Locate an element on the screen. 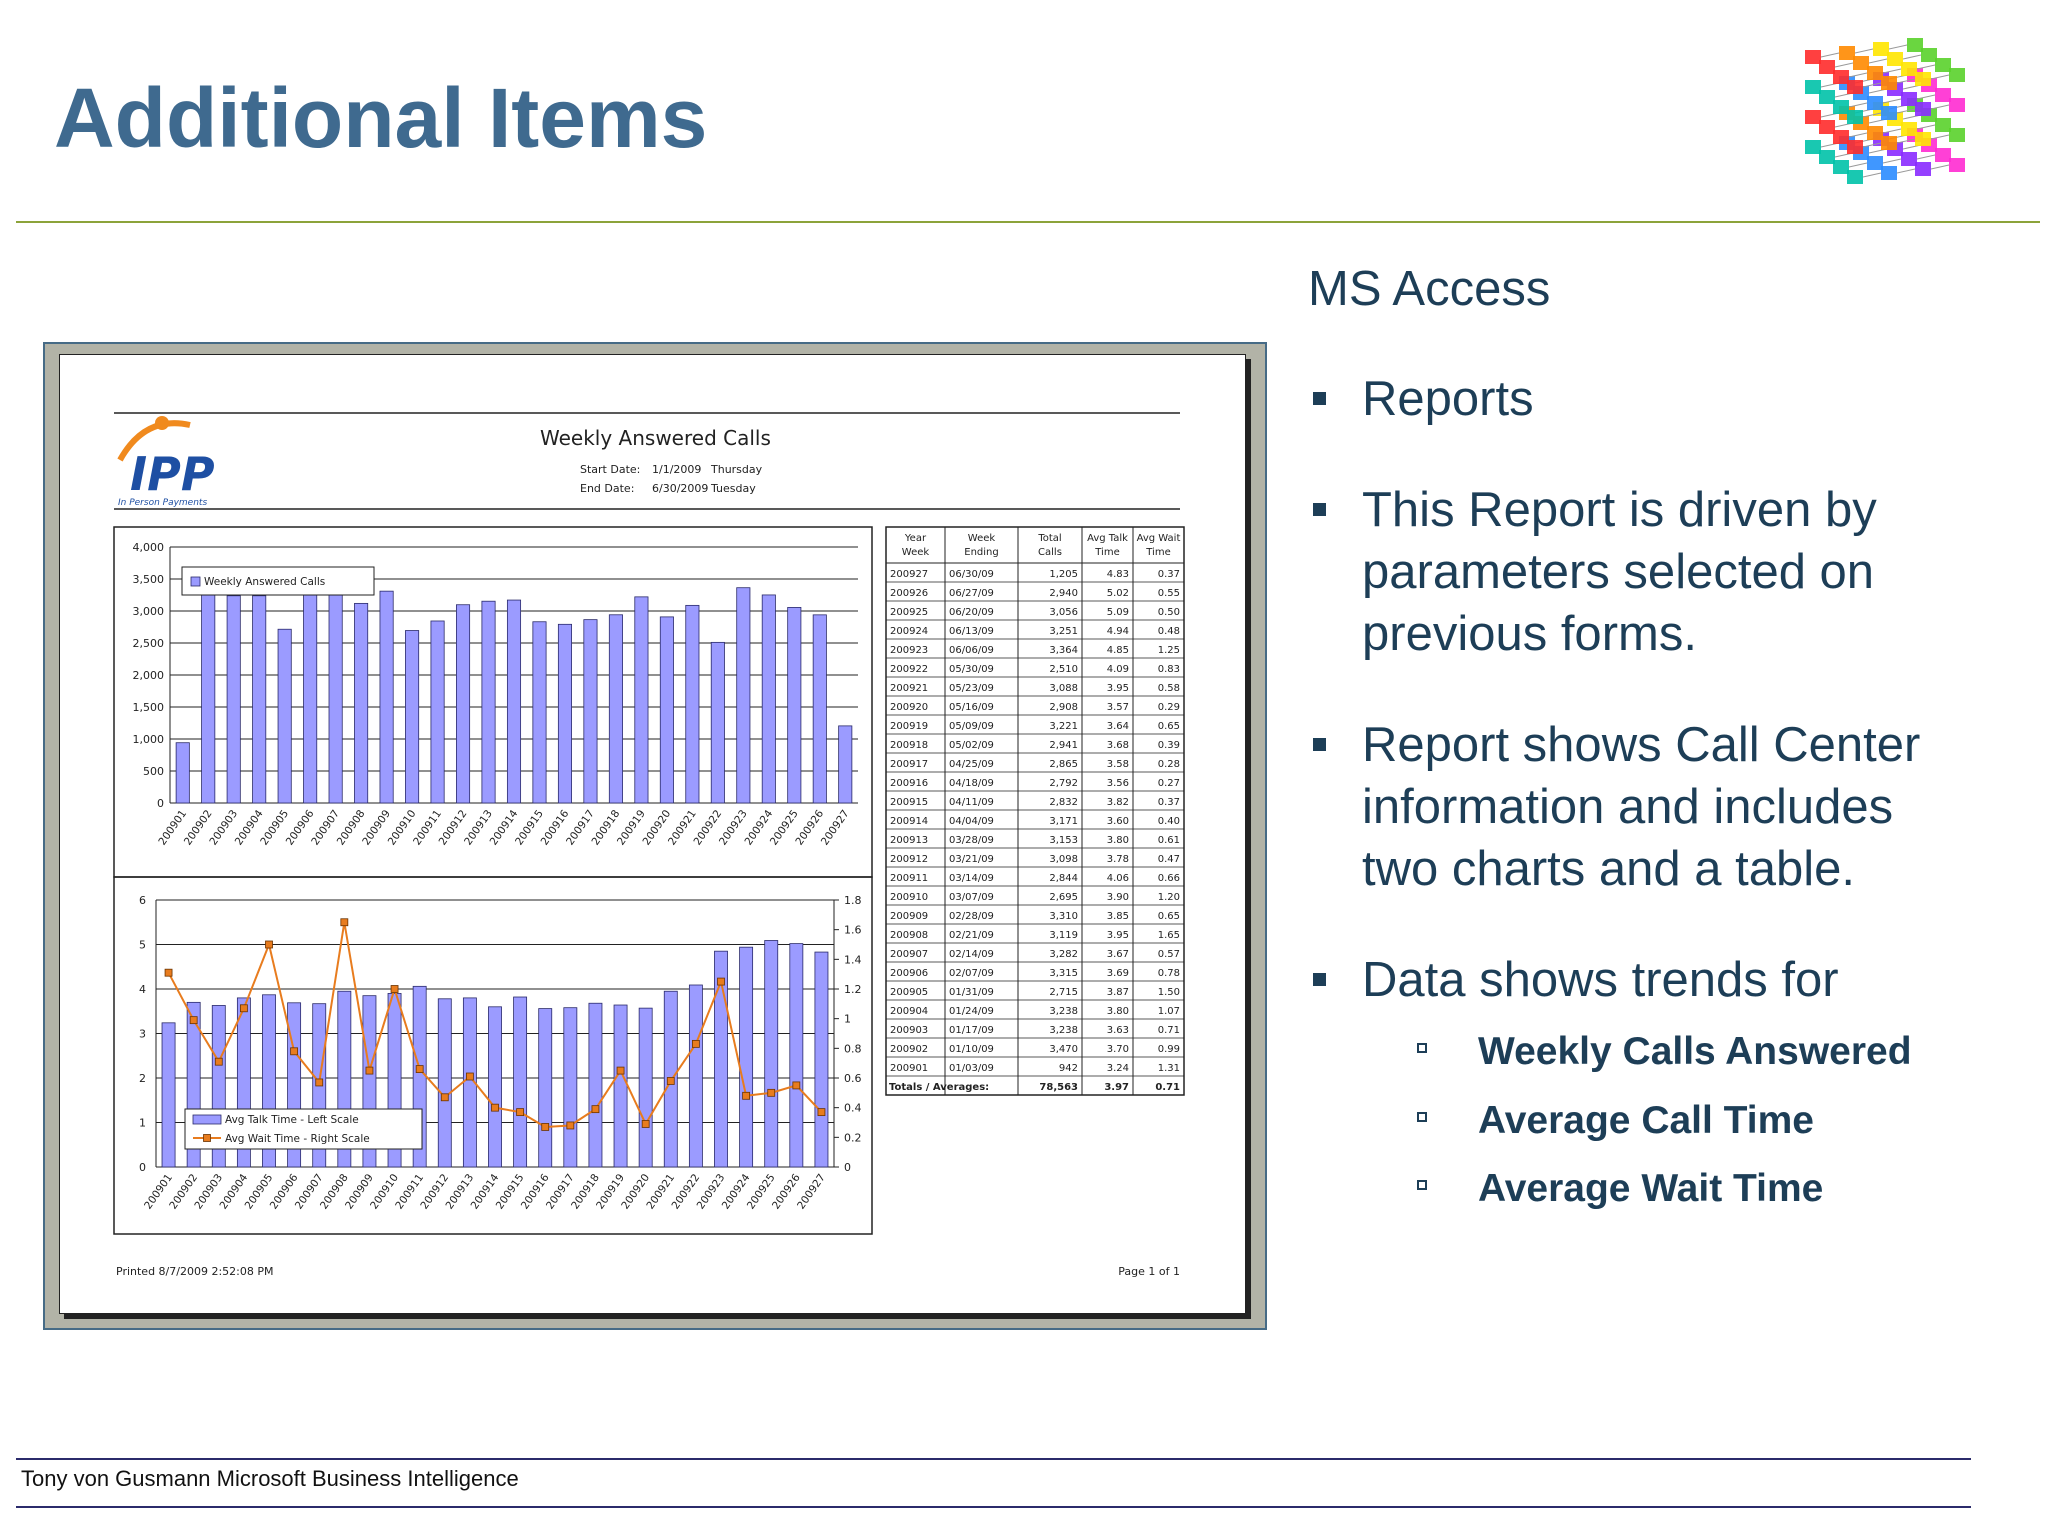  y2-tick-label: 1 is located at coordinates (847, 1019).